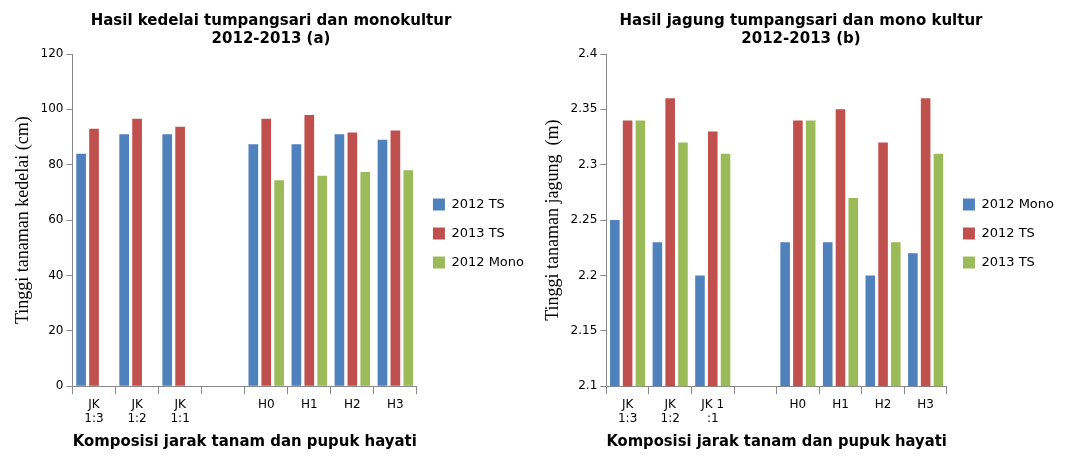 The height and width of the screenshot is (463, 1083). Describe the element at coordinates (56, 329) in the screenshot. I see `y-tick-label: 20` at that location.